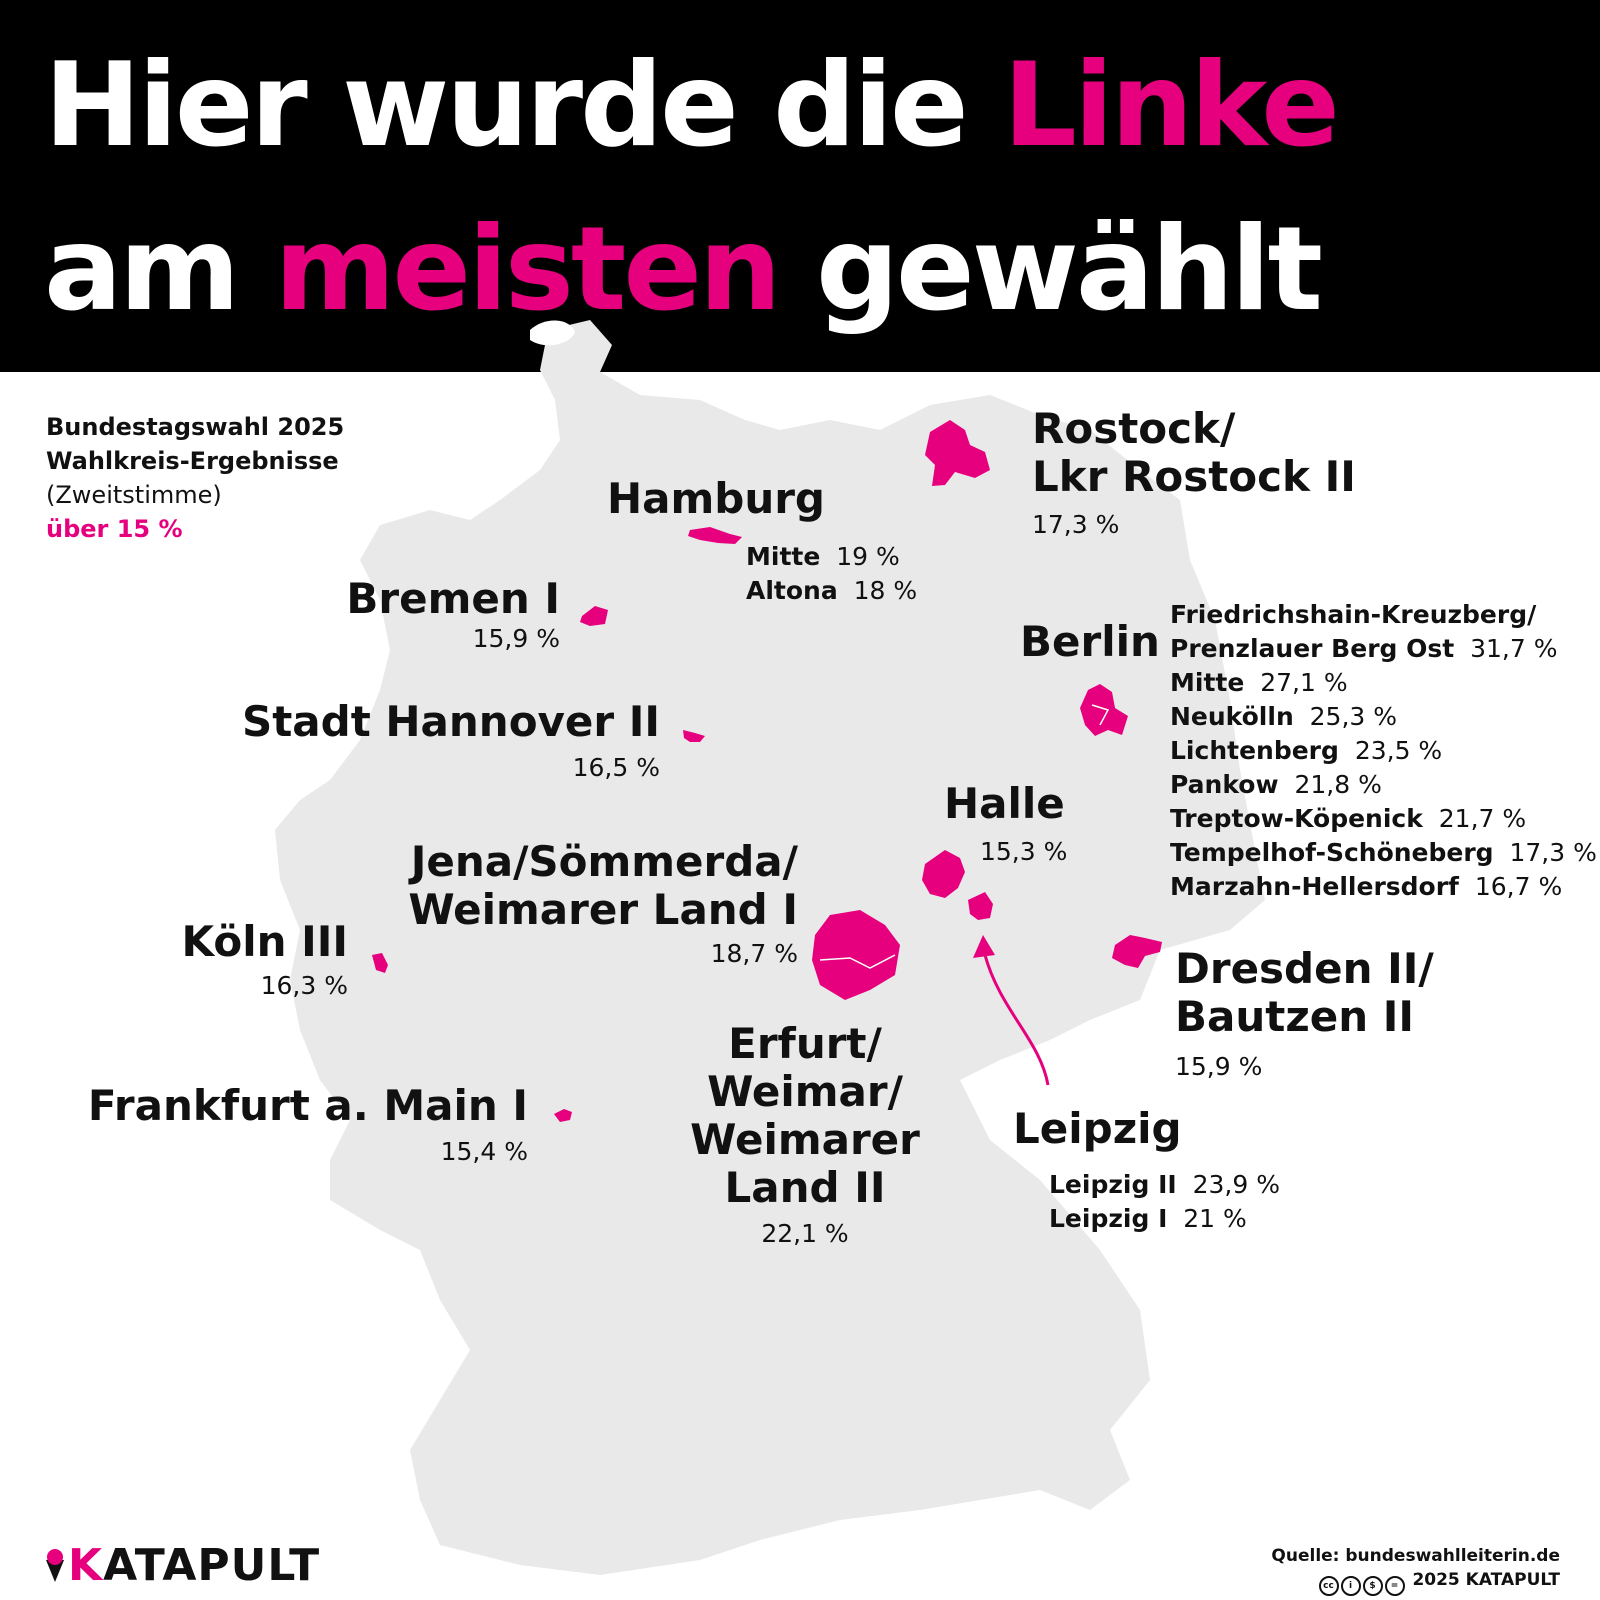  What do you see at coordinates (1306, 750) in the screenshot?
I see `berlin-district-row: Lichtenberg 23,5 %` at bounding box center [1306, 750].